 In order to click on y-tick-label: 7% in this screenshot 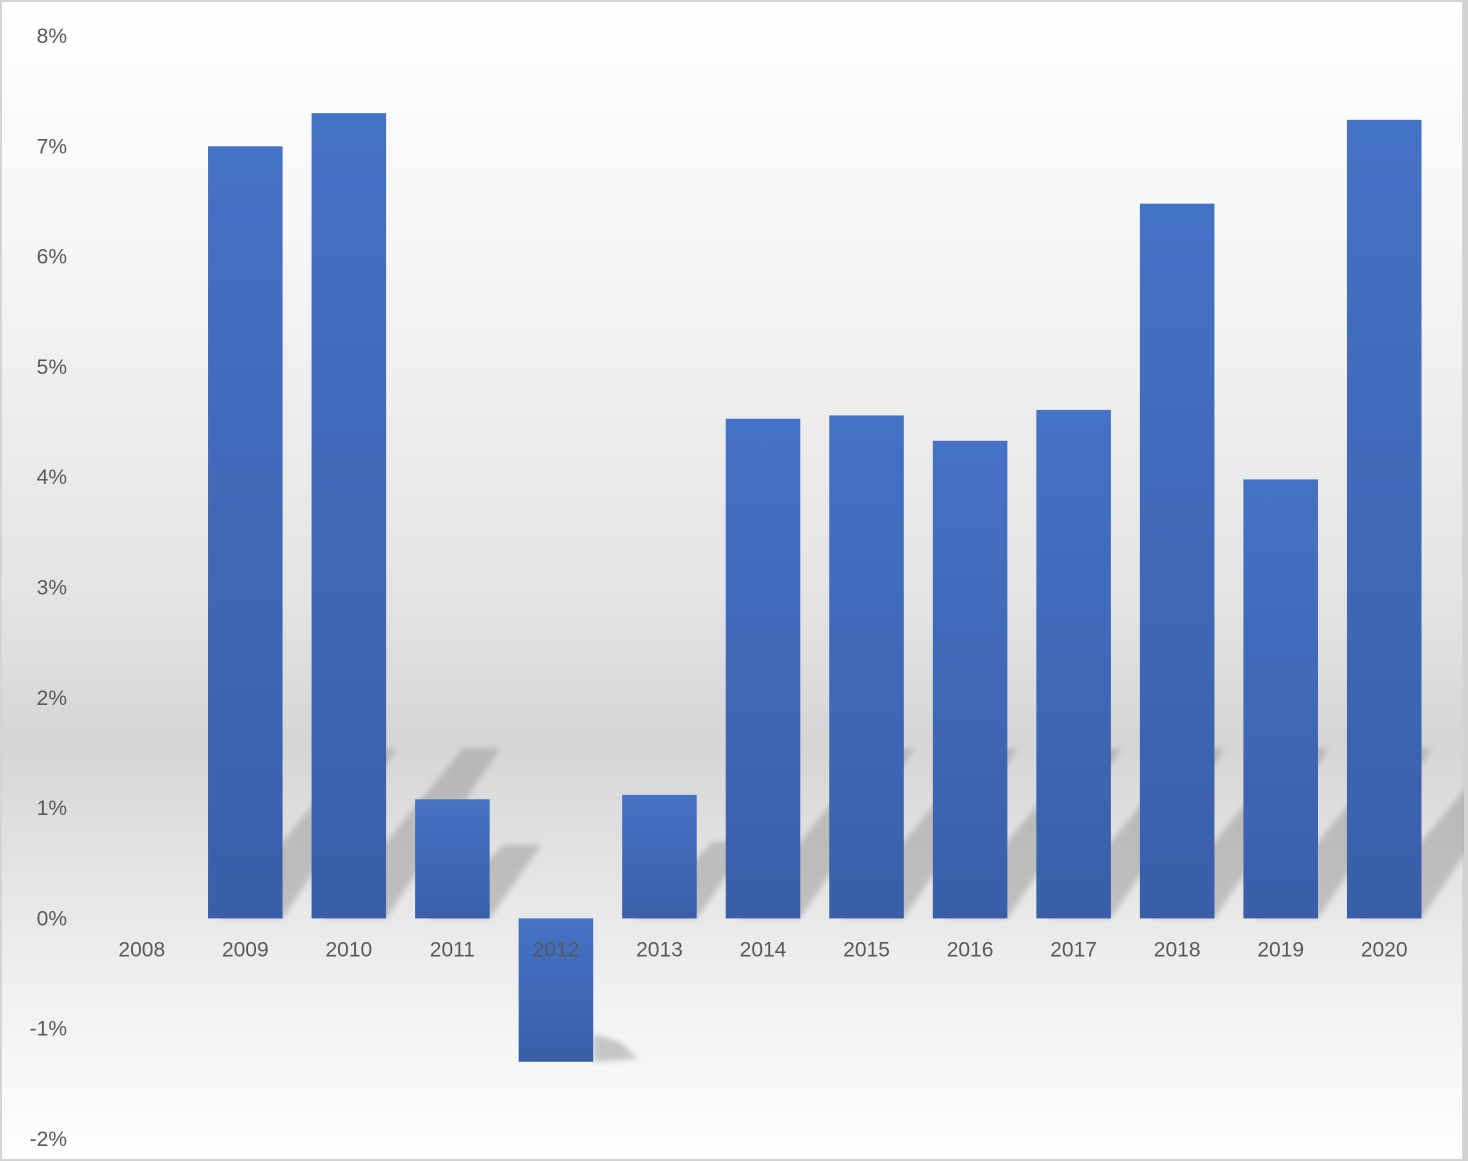, I will do `click(52, 146)`.